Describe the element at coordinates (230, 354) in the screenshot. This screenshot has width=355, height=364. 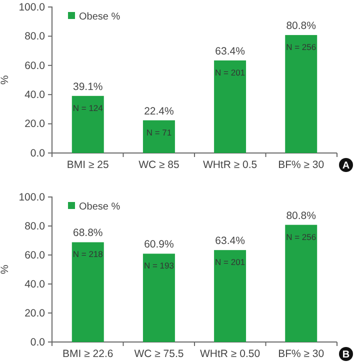
I see `x-tick-label: WHtR ≥ 0.50` at that location.